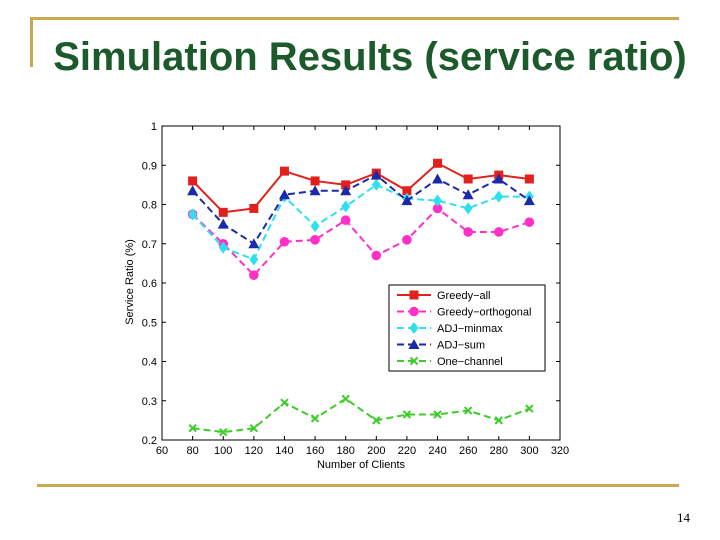 The width and height of the screenshot is (720, 540). I want to click on x-tick-label: 240, so click(437, 451).